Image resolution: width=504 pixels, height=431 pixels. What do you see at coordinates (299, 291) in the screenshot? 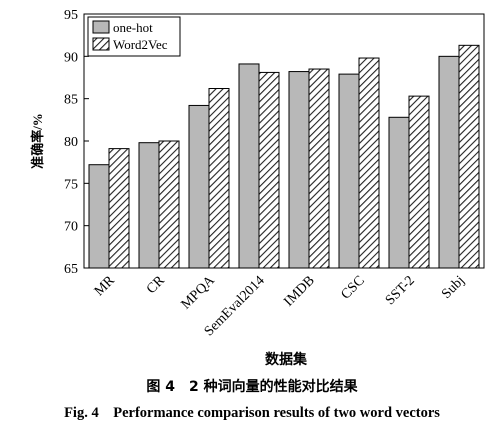
I see `x-tick-label: IMDB` at bounding box center [299, 291].